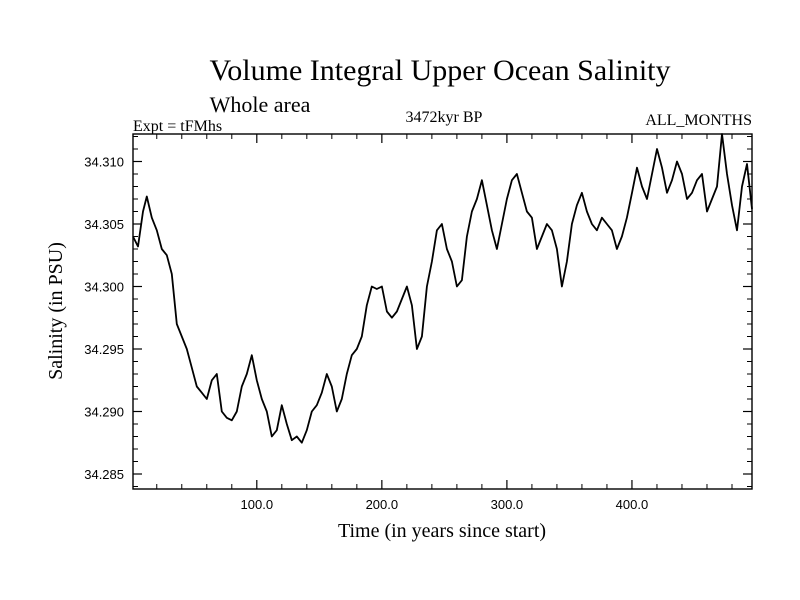 The image size is (800, 600). I want to click on y-tick-label: 34.305, so click(104, 224).